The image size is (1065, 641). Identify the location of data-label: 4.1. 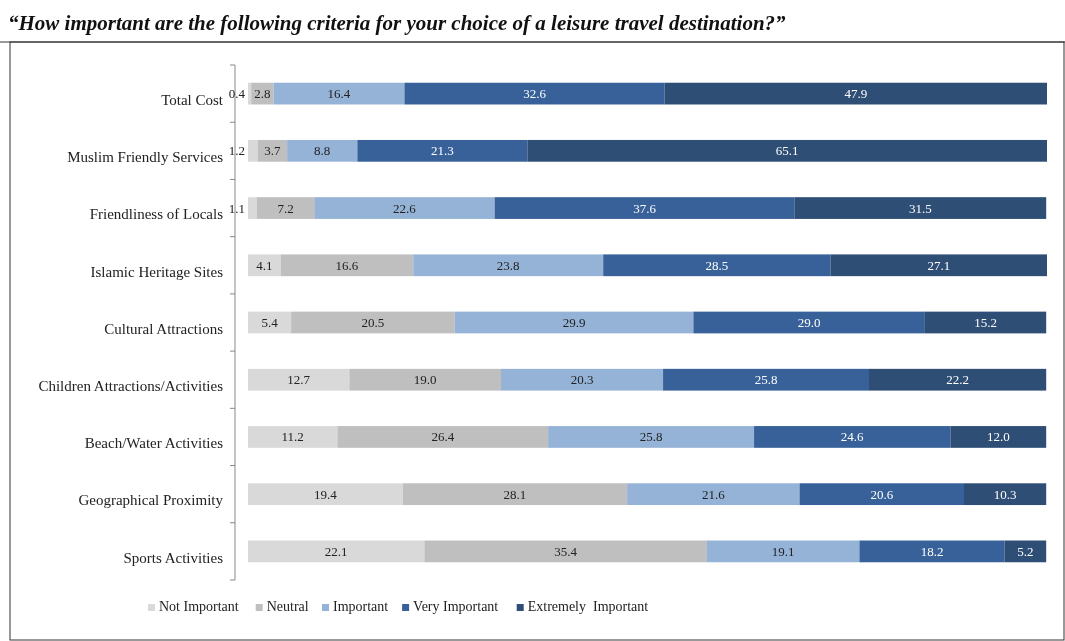
(264, 265).